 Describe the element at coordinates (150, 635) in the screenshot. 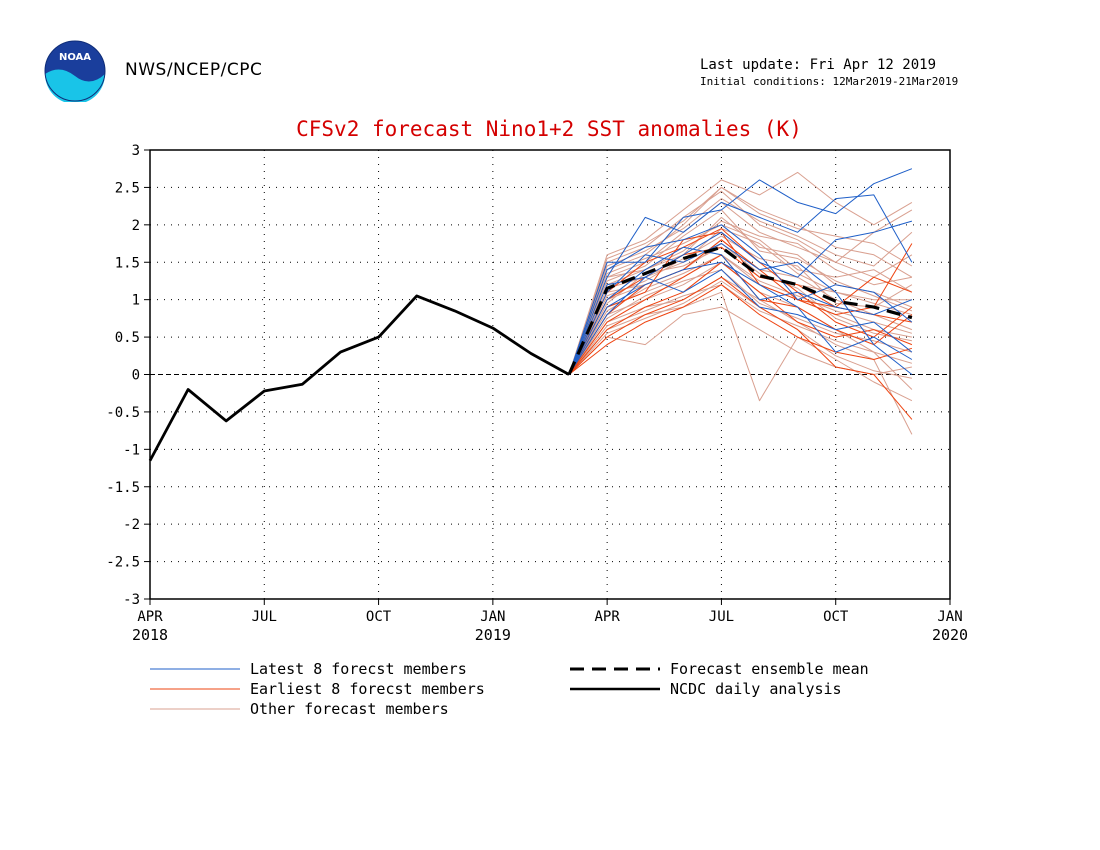

I see `x-year-label: 2018` at that location.